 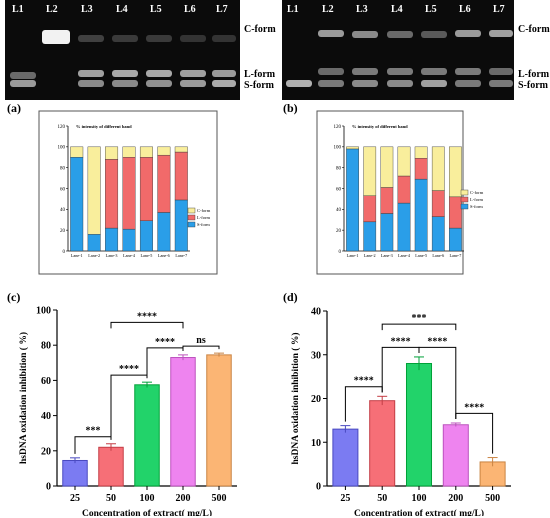 I want to click on x-axis-label: Concentration of extract( mg/L), so click(x=419, y=512).